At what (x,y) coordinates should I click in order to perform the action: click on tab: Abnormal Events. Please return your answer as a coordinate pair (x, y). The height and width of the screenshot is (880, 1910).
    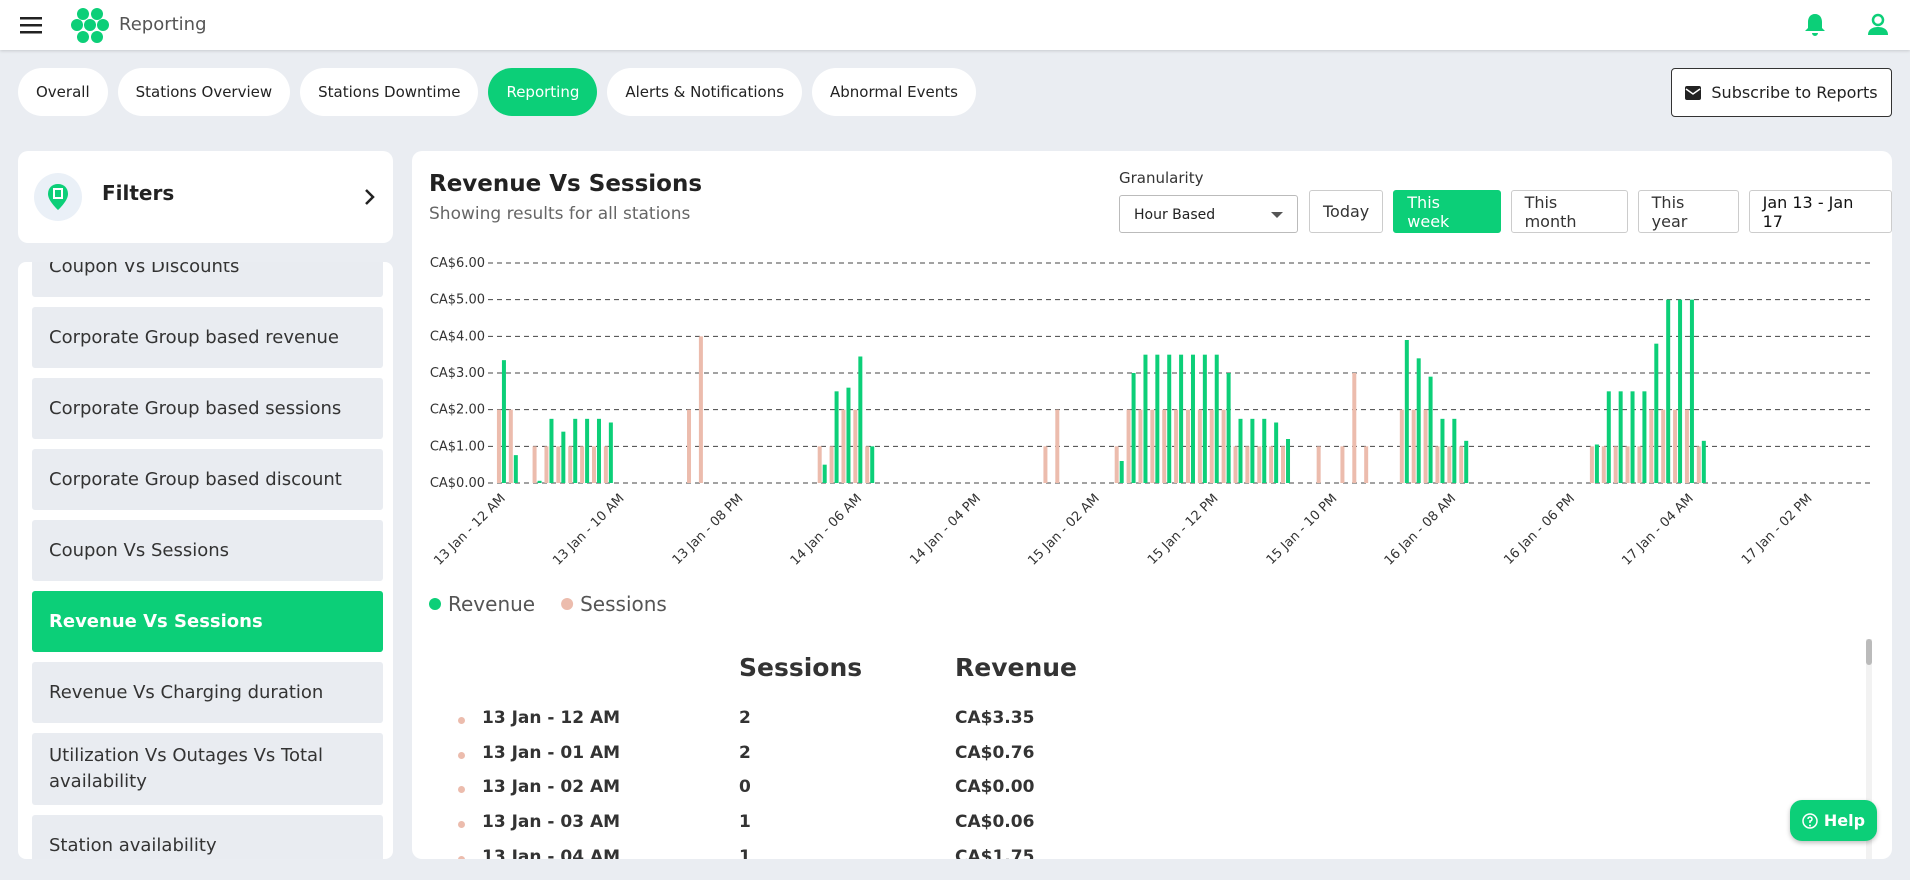
    Looking at the image, I should click on (894, 92).